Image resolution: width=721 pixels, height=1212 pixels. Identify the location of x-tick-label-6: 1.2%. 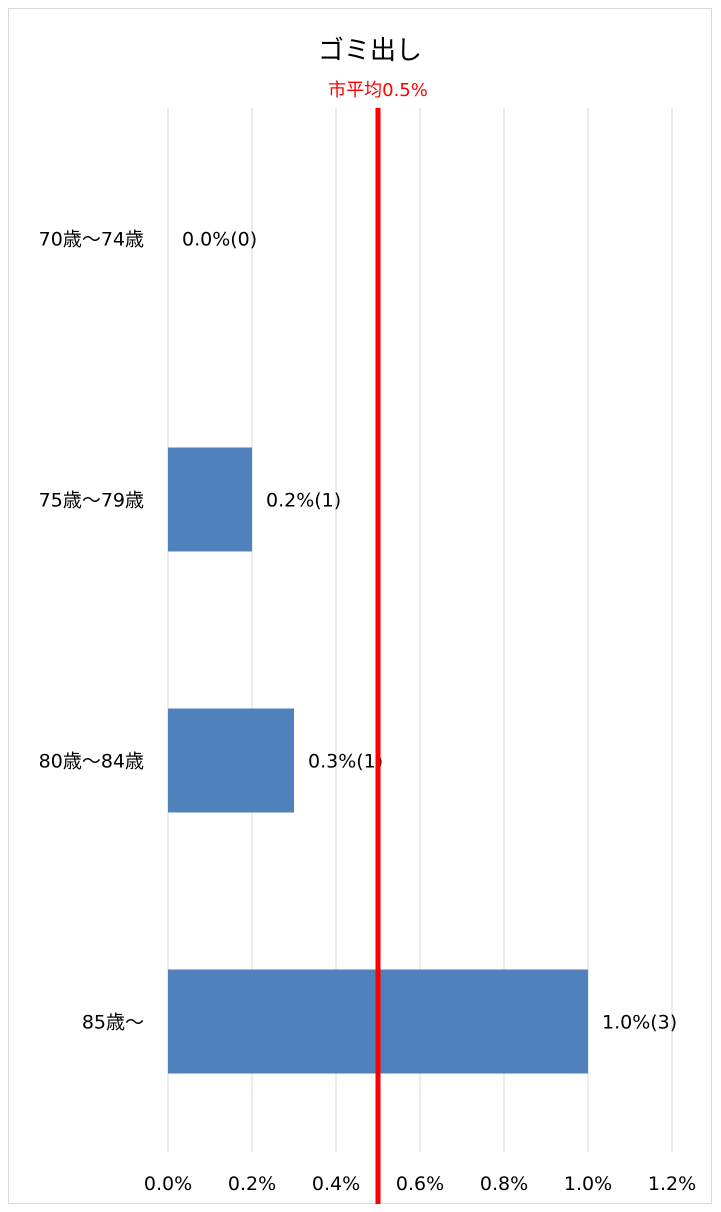
(672, 1184).